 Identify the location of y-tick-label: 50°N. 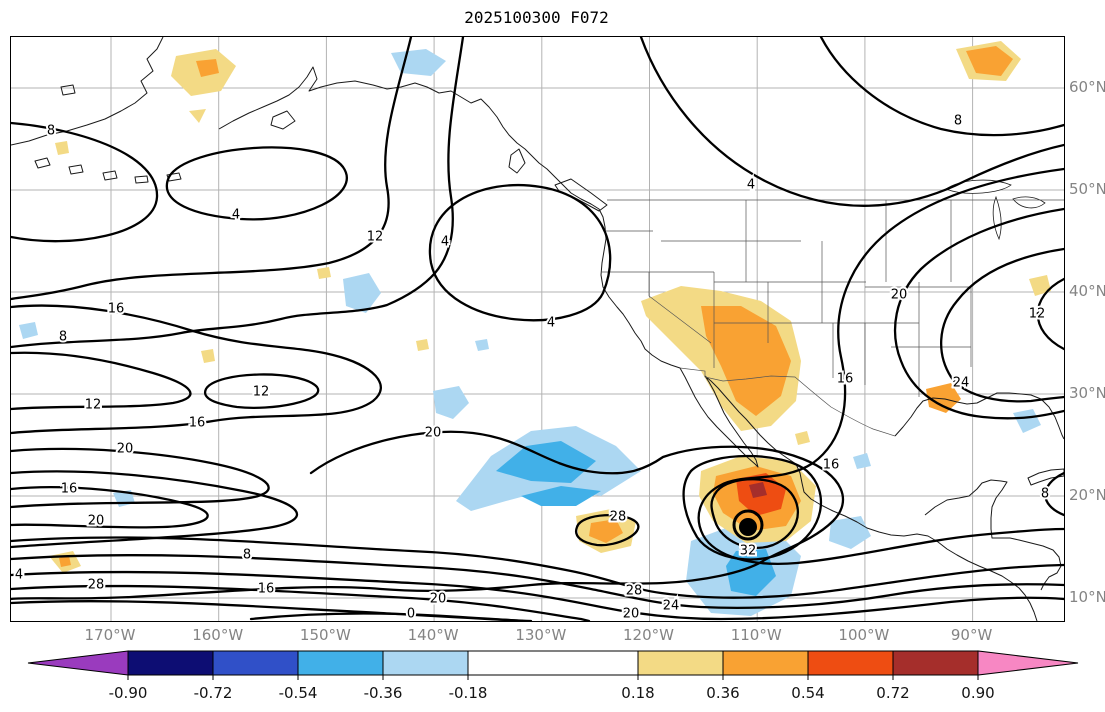
(1087, 189).